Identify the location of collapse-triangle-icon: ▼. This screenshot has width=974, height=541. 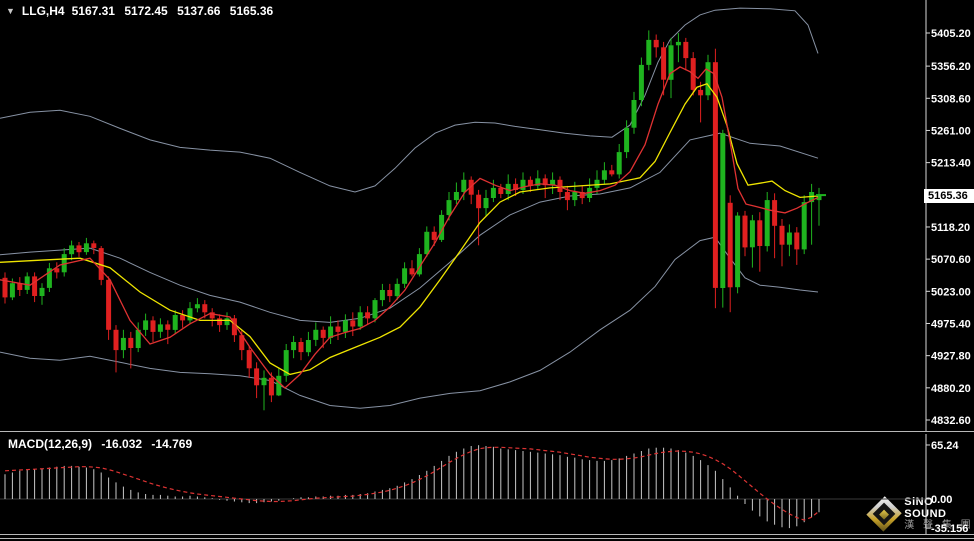
(10, 11).